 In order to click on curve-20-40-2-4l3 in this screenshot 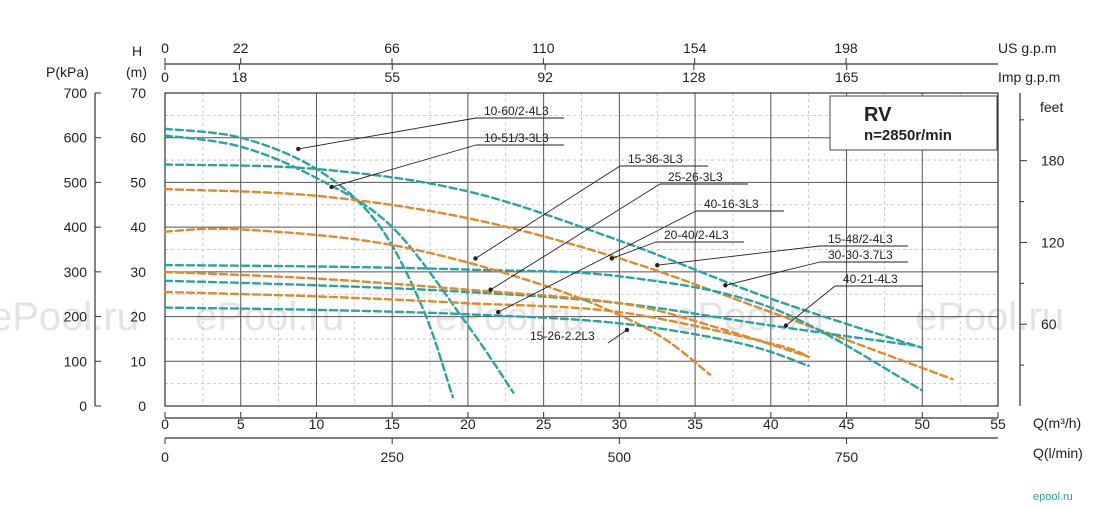, I will do `click(437, 301)`.